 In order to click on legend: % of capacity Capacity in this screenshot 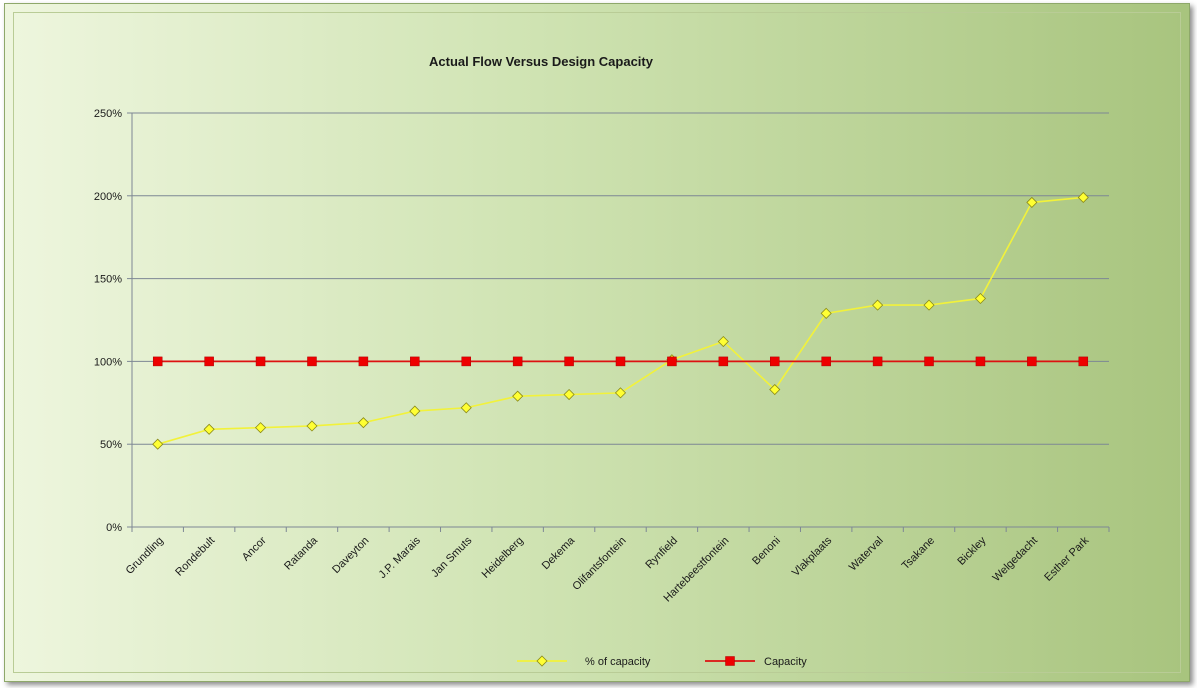, I will do `click(662, 661)`.